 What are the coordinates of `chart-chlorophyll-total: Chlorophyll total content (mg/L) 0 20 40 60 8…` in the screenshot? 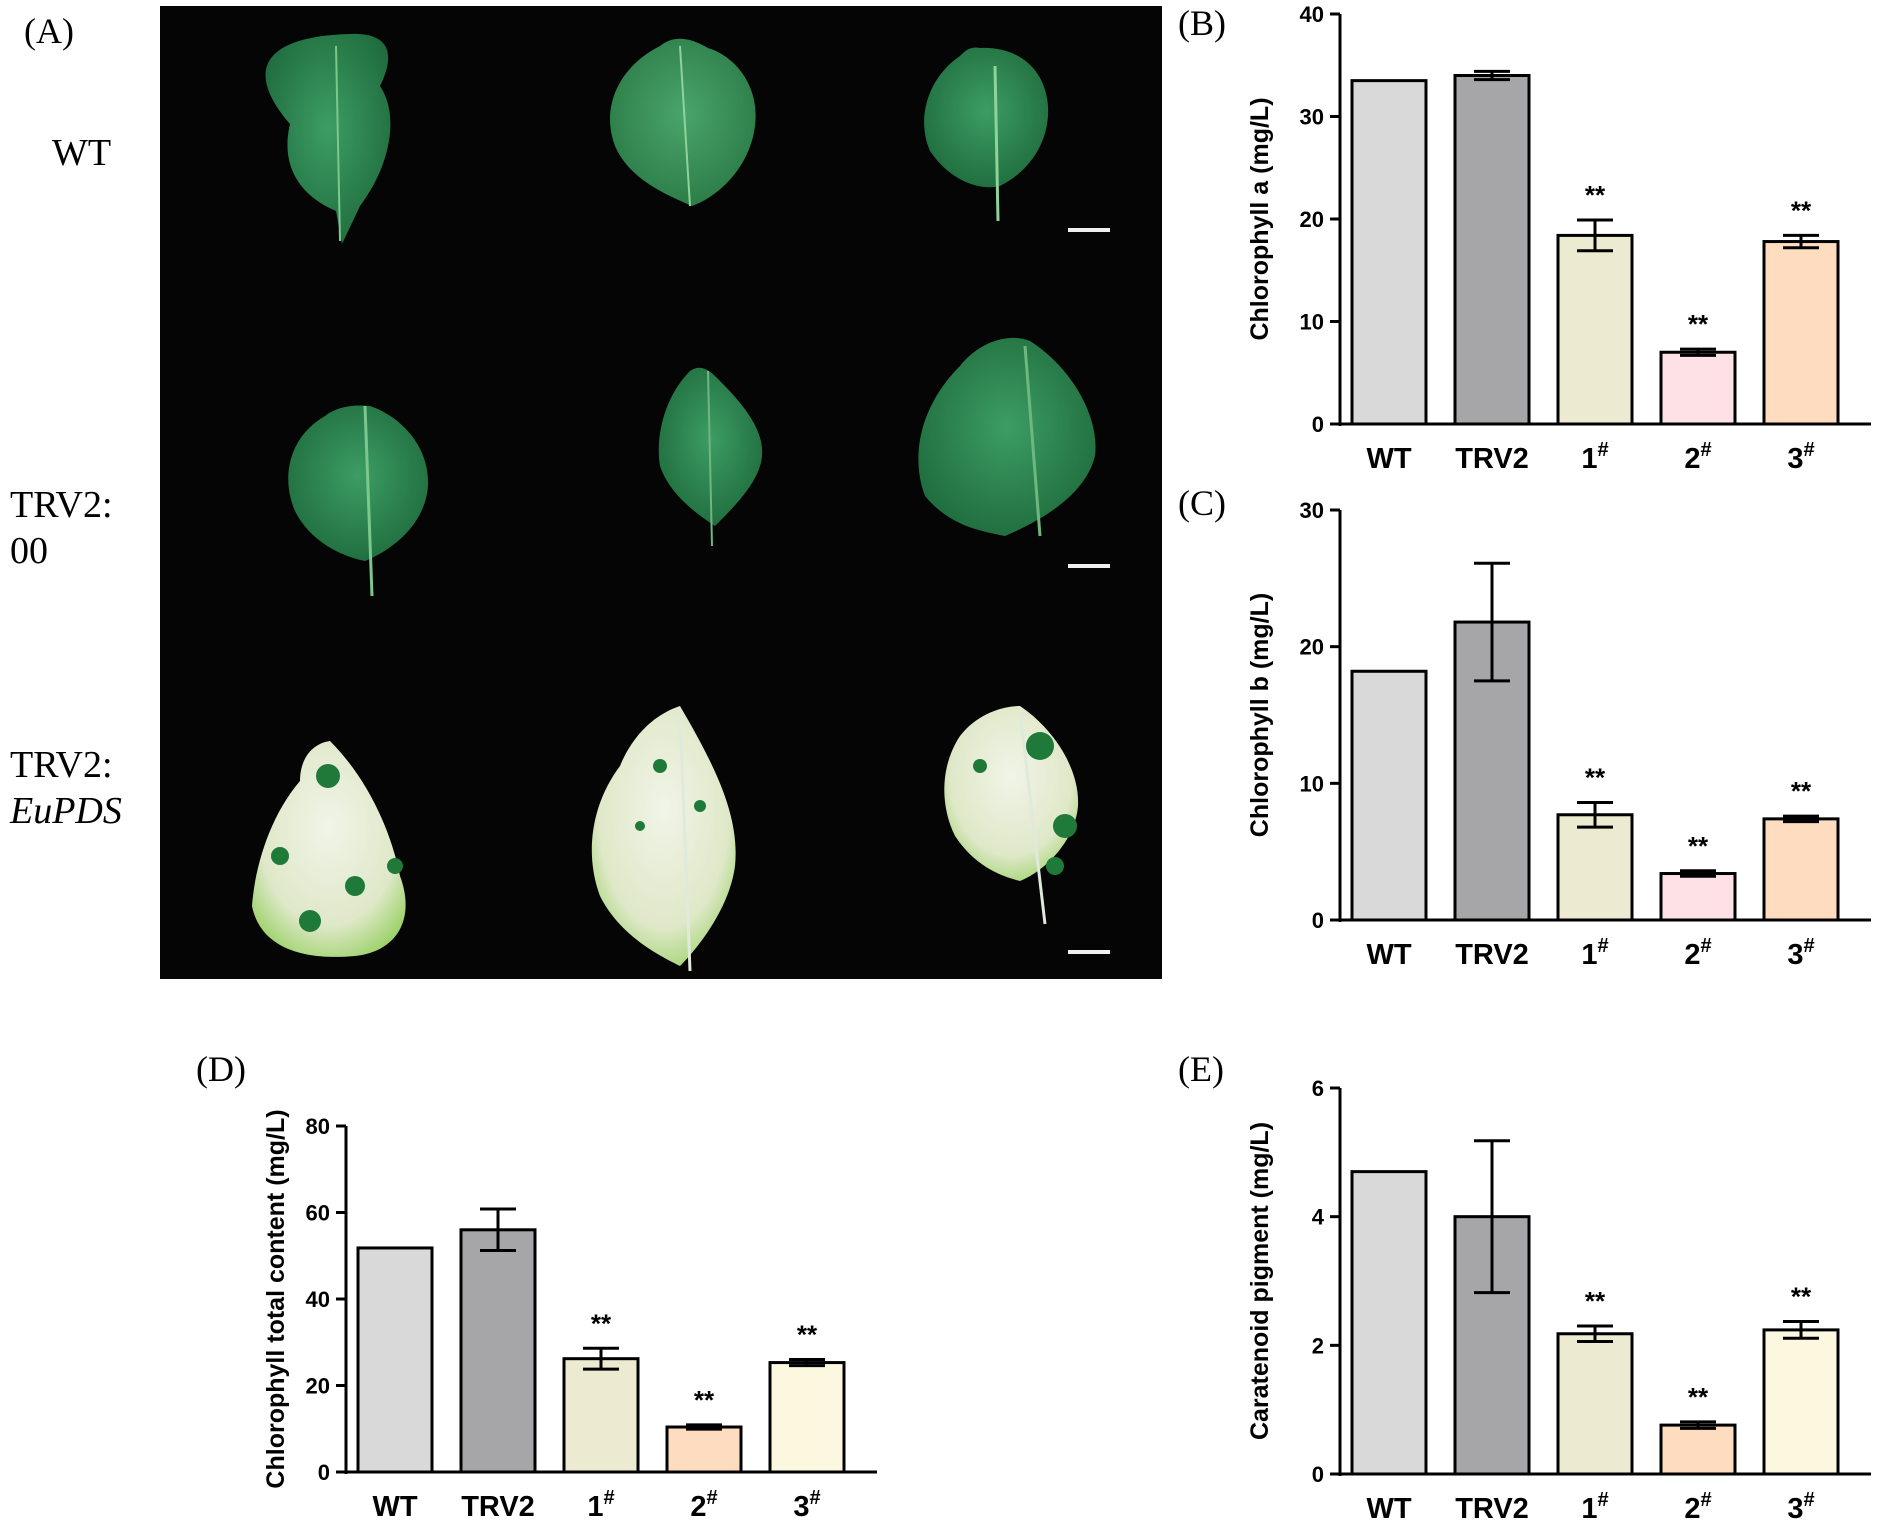 It's located at (569, 1316).